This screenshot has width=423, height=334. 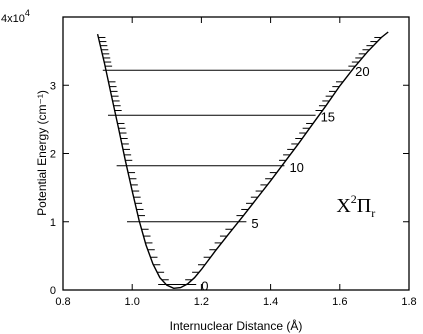 I want to click on y-tick-label-1: 1, so click(x=53, y=223).